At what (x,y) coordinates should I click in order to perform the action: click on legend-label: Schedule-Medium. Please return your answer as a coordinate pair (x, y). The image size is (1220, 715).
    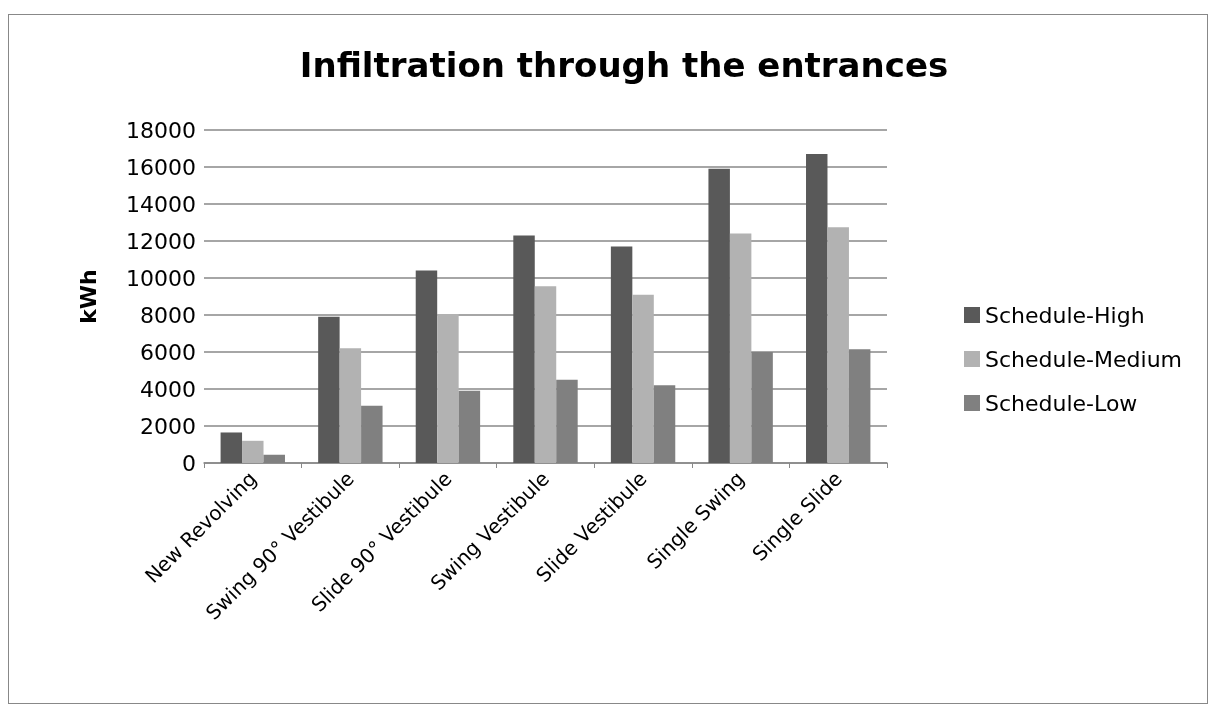
    Looking at the image, I should click on (1084, 359).